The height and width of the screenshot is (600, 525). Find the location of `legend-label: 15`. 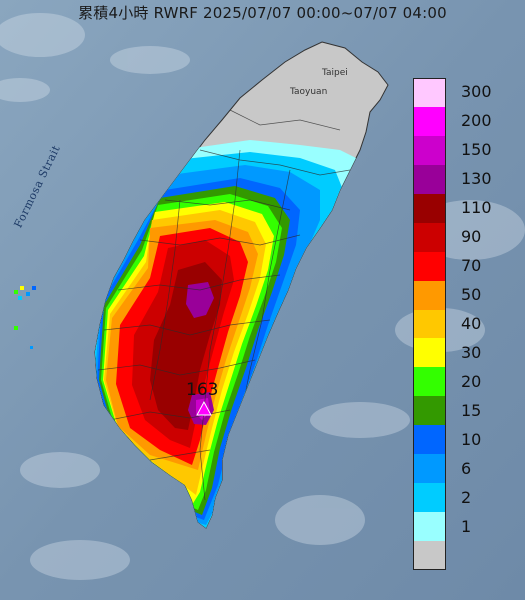

legend-label: 15 is located at coordinates (471, 410).